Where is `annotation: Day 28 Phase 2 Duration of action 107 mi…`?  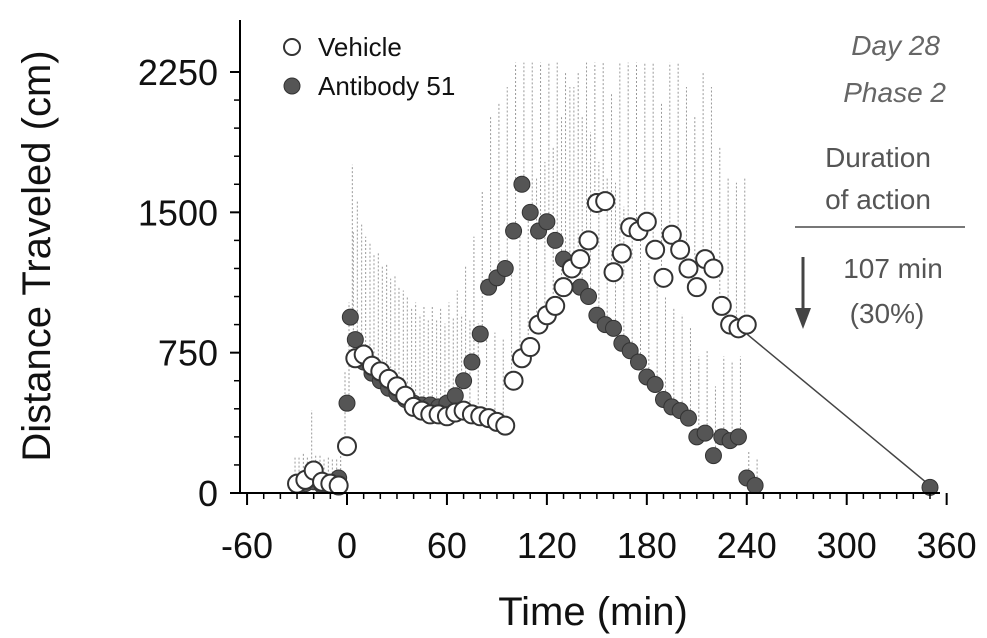 annotation: Day 28 Phase 2 Duration of action 107 mi… is located at coordinates (880, 179).